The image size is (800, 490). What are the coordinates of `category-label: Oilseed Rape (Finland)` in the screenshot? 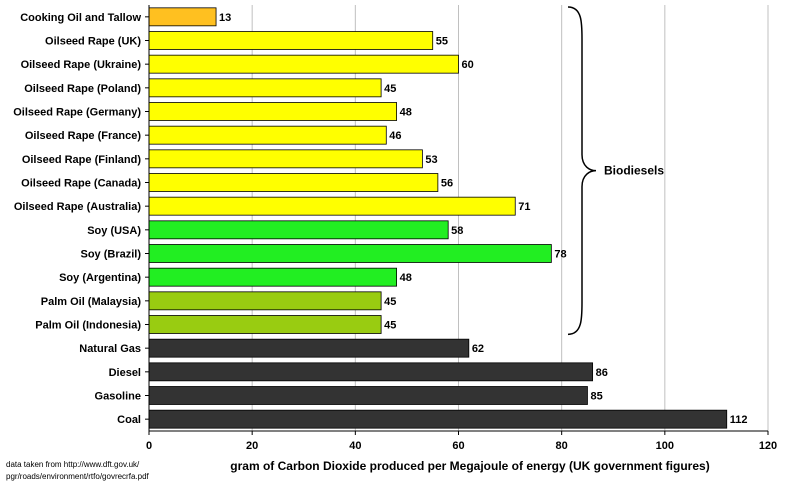 It's located at (82, 160).